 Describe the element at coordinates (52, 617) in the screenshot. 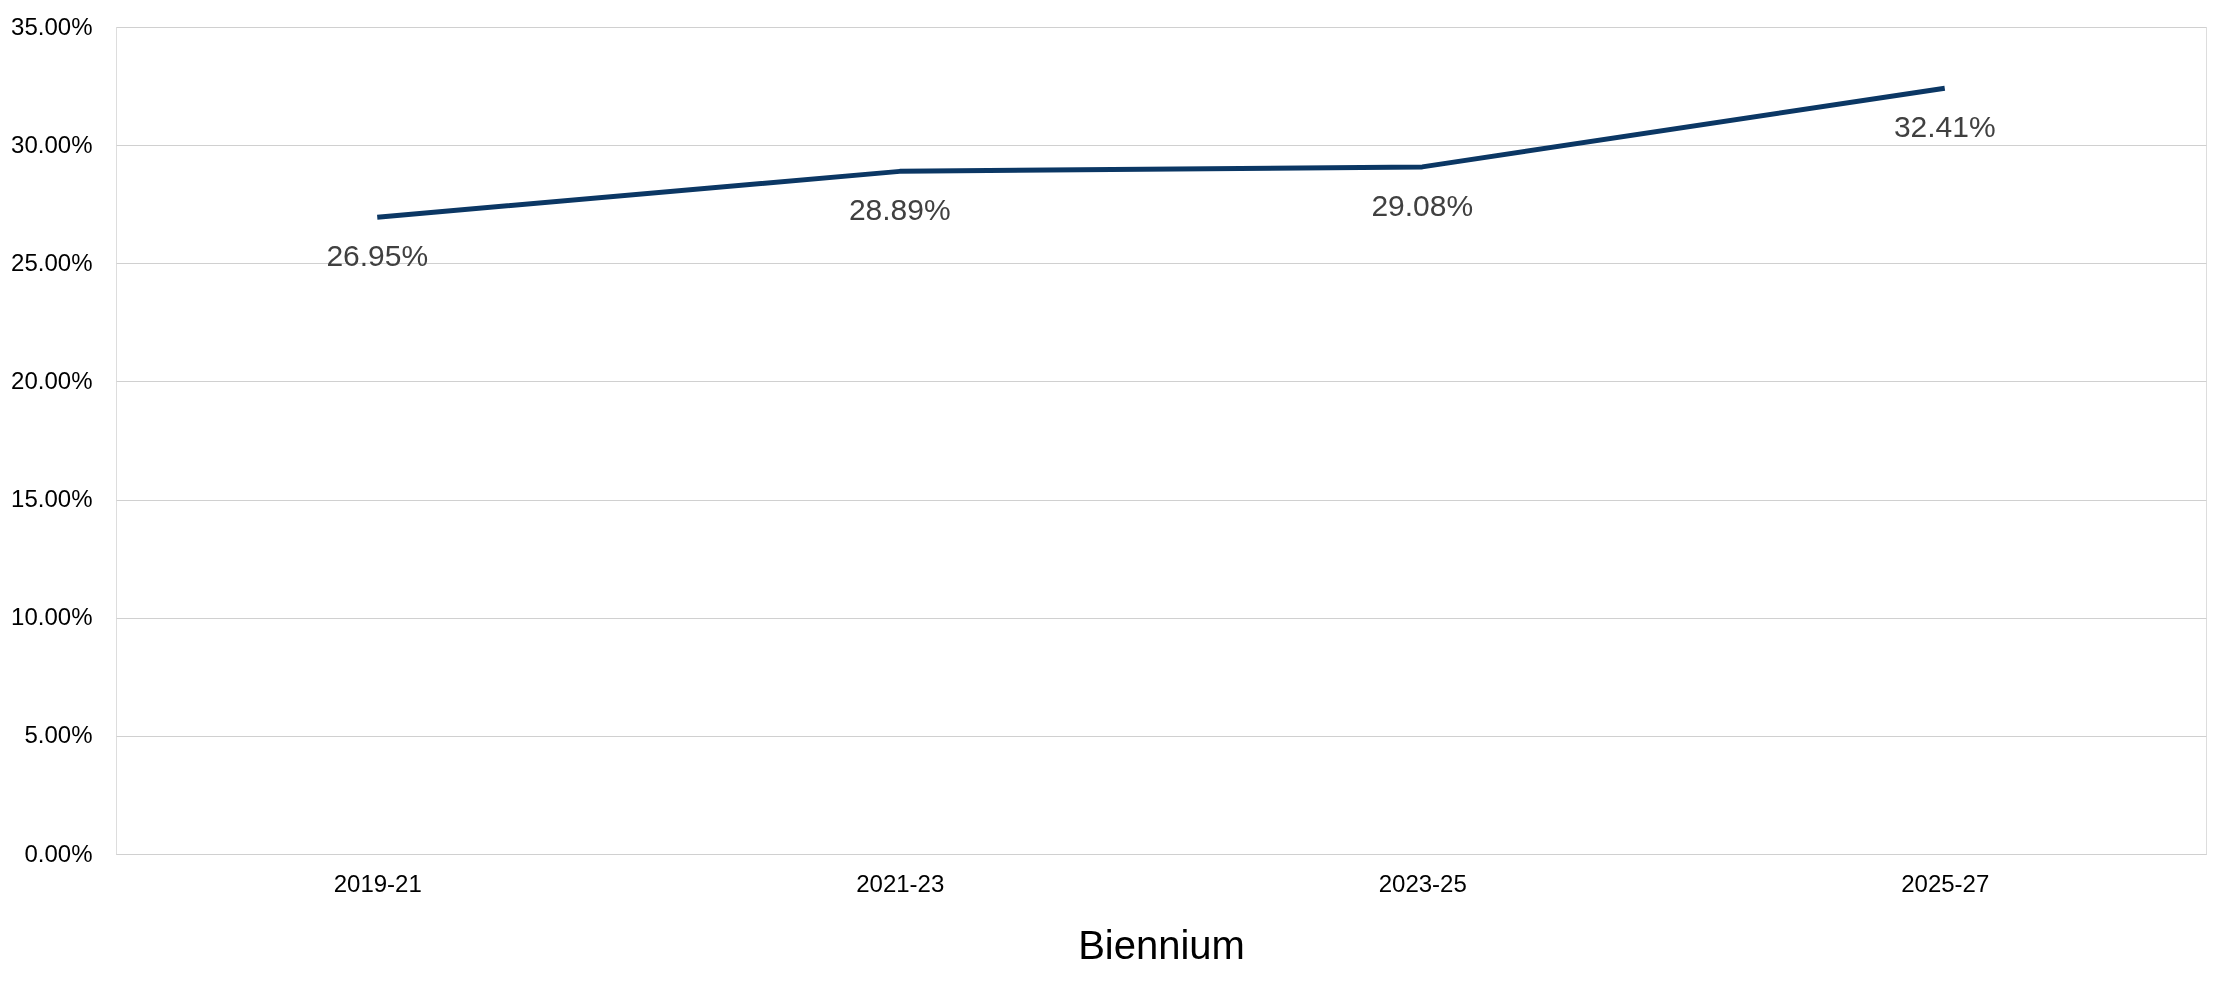

I see `y-tick-label: 10.00%` at that location.